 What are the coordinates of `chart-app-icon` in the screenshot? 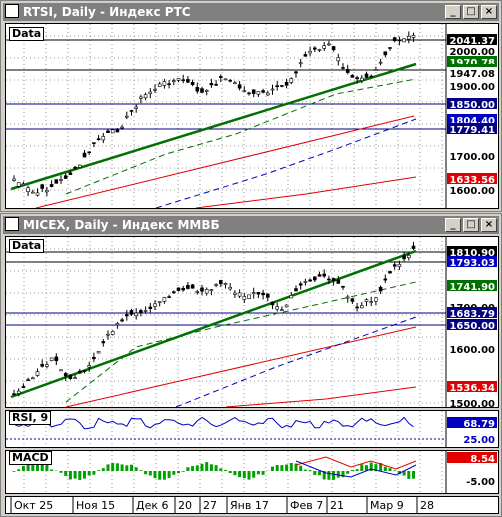 It's located at (12, 11).